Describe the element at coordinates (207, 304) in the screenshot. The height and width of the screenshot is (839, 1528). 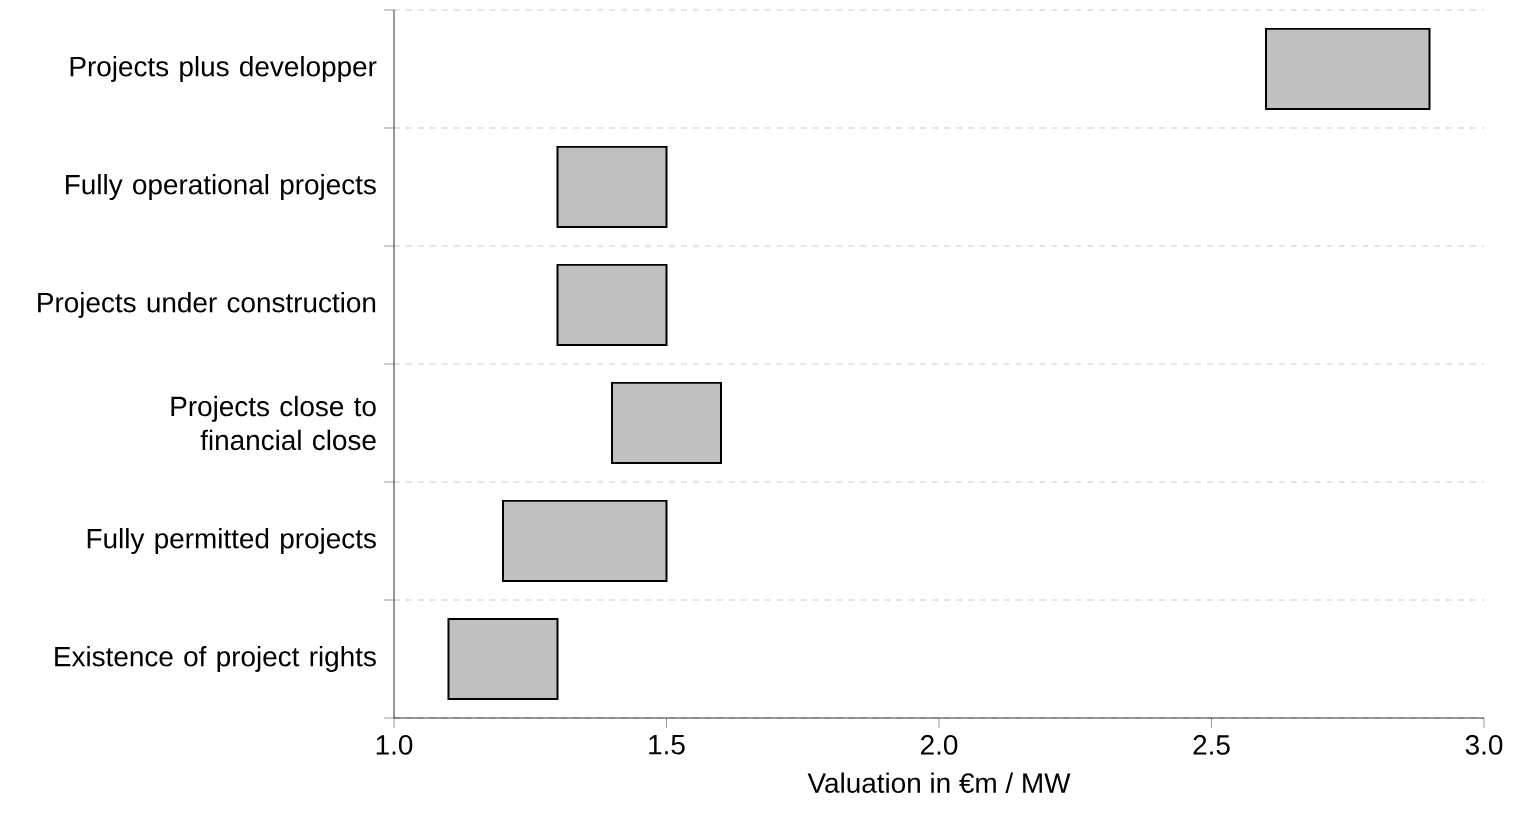
I see `y-tick-label: Projects under construction` at that location.